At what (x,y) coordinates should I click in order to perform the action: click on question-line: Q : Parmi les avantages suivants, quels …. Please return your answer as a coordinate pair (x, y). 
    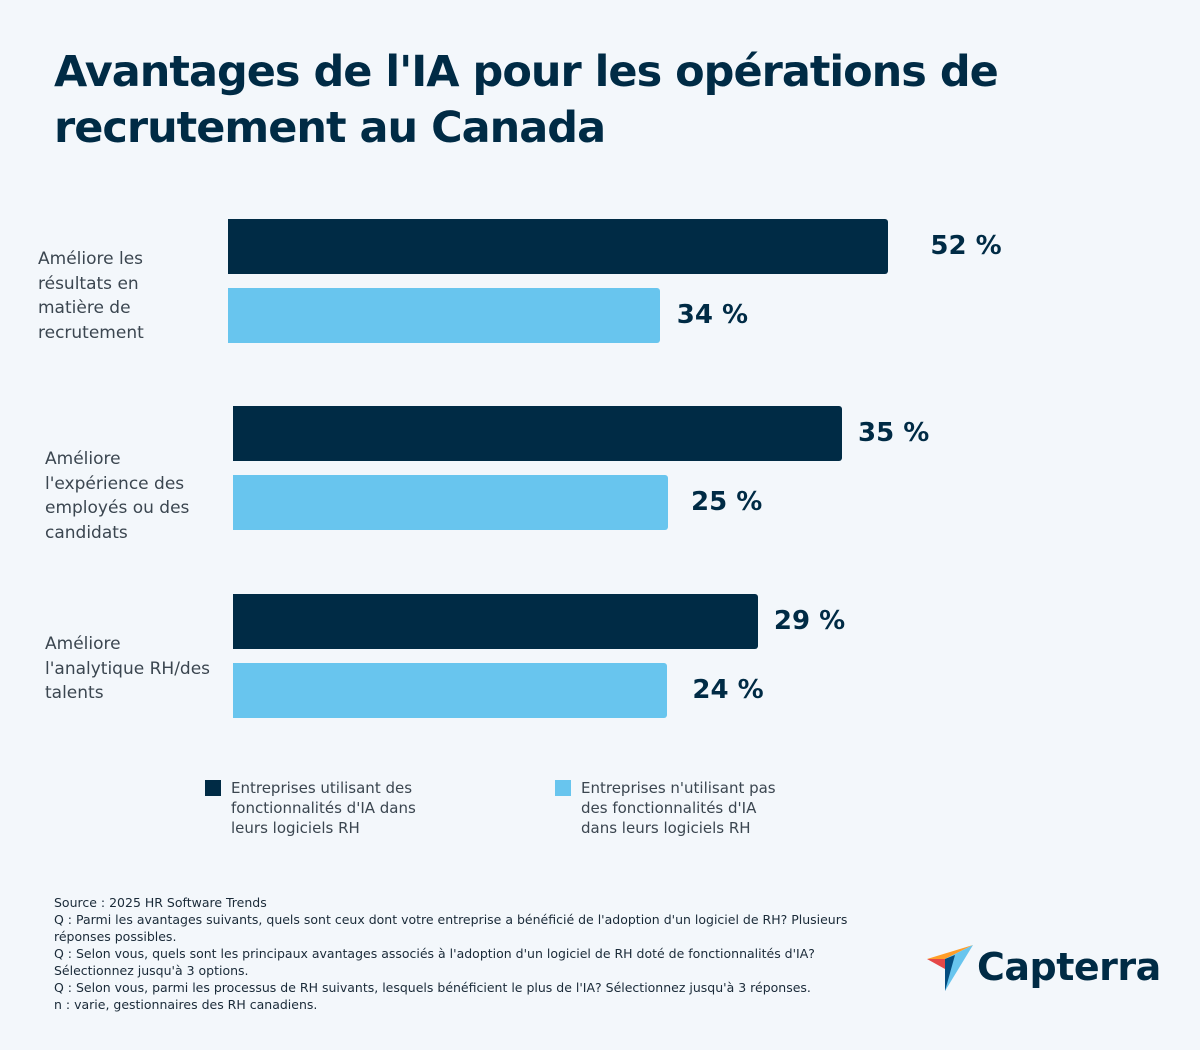
    Looking at the image, I should click on (451, 928).